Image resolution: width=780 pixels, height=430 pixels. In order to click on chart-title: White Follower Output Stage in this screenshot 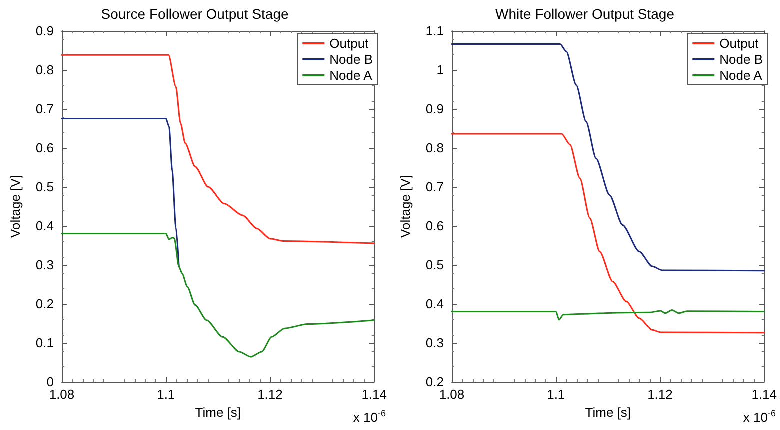, I will do `click(585, 14)`.